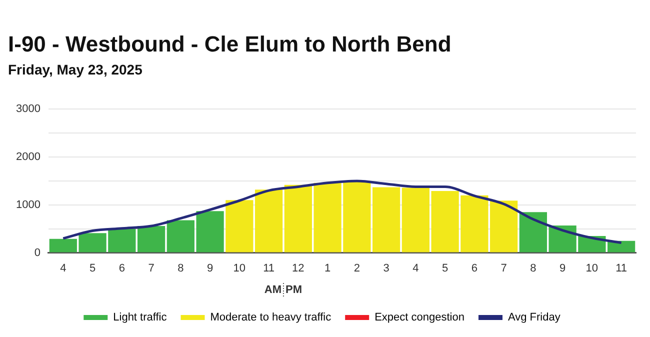 The image size is (650, 337). Describe the element at coordinates (273, 290) in the screenshot. I see `text: AM` at that location.